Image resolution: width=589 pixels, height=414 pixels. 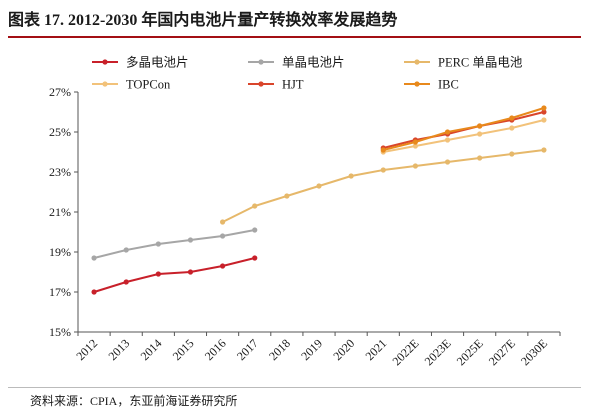 I want to click on legend-item: PERC 单晶电池, so click(x=463, y=63).